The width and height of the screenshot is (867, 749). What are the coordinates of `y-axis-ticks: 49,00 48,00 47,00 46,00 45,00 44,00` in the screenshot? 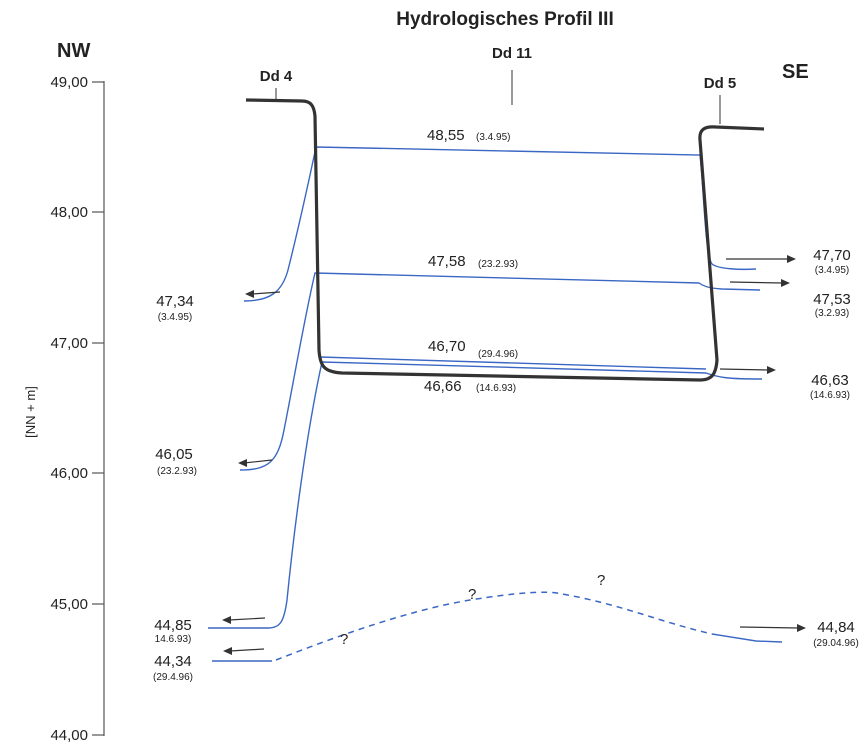 It's located at (77, 409).